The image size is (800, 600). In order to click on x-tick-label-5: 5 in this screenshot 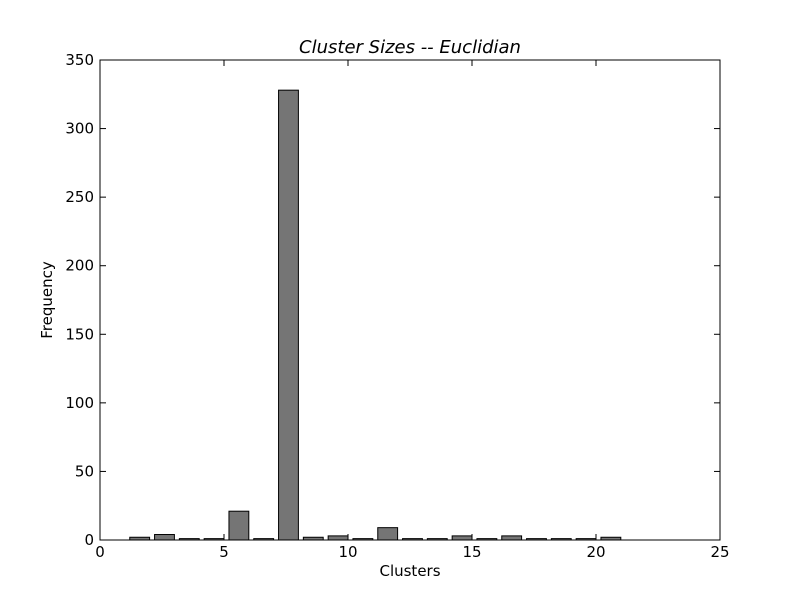, I will do `click(224, 552)`.